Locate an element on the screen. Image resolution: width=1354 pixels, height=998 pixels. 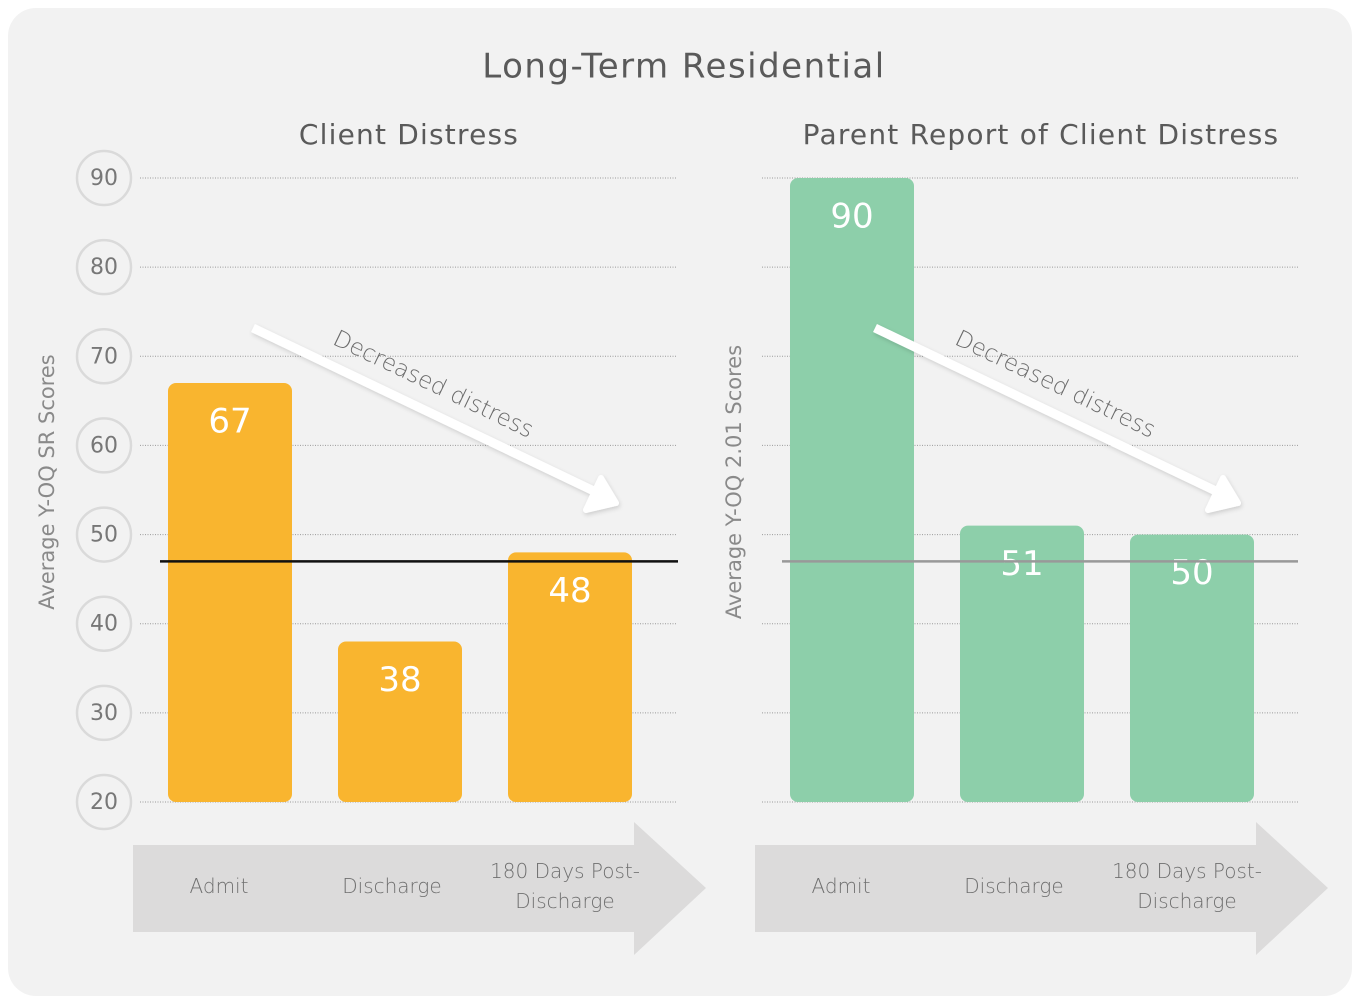
y-tick-label: 50 is located at coordinates (104, 535).